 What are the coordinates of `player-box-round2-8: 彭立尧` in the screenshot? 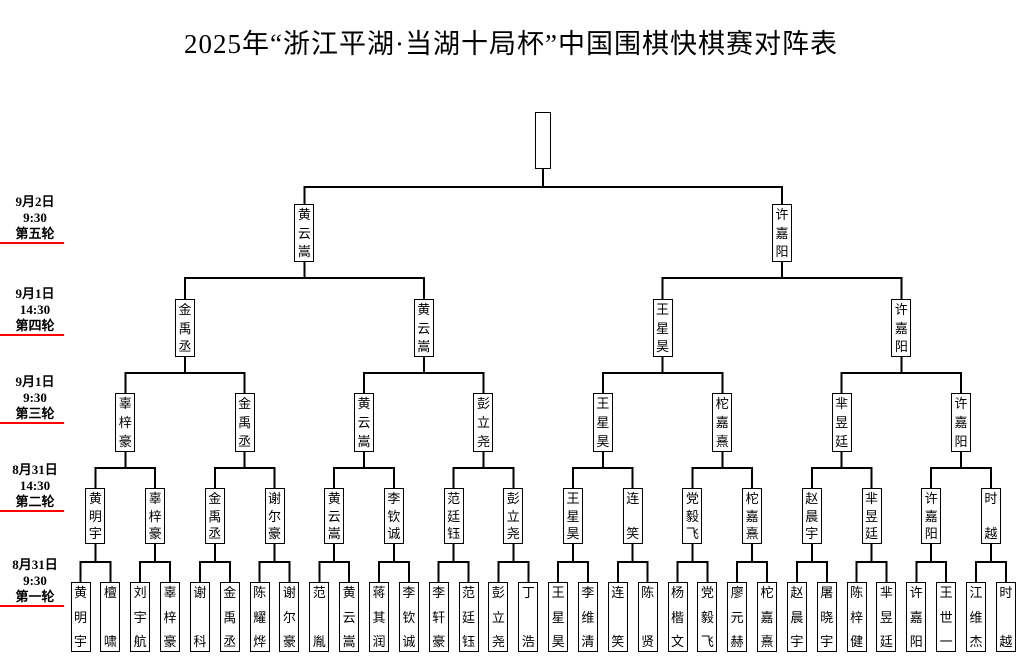 It's located at (513, 516).